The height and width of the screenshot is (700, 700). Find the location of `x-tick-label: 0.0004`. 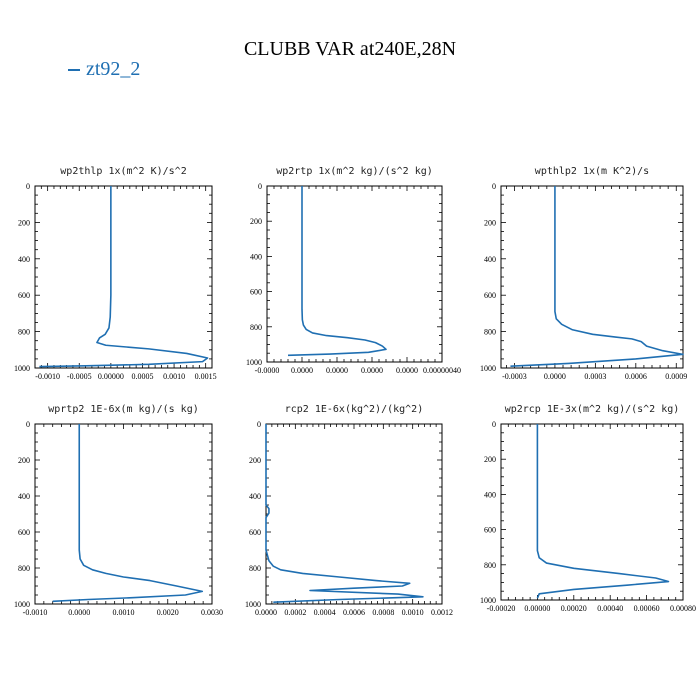

x-tick-label: 0.0004 is located at coordinates (325, 612).